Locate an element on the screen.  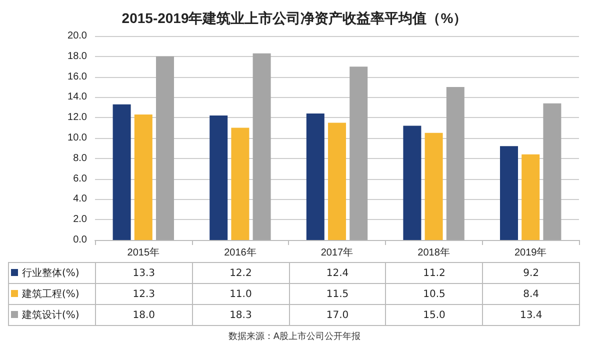
data-label: 12.3 is located at coordinates (144, 294).